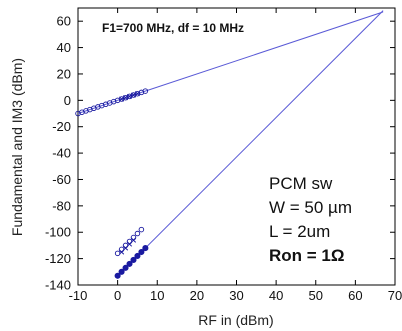  I want to click on x-tick-label: 60, so click(355, 295).